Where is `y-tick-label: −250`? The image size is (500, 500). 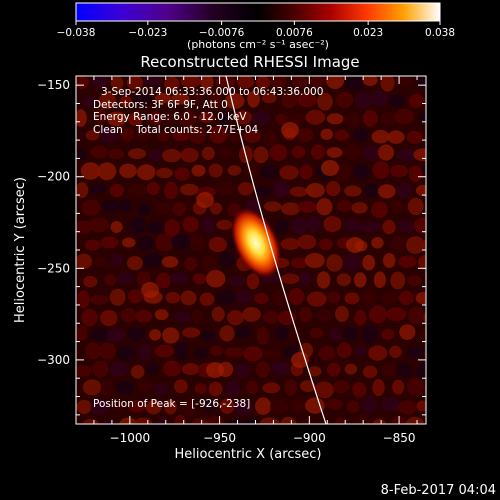 y-tick-label: −250 is located at coordinates (53, 268).